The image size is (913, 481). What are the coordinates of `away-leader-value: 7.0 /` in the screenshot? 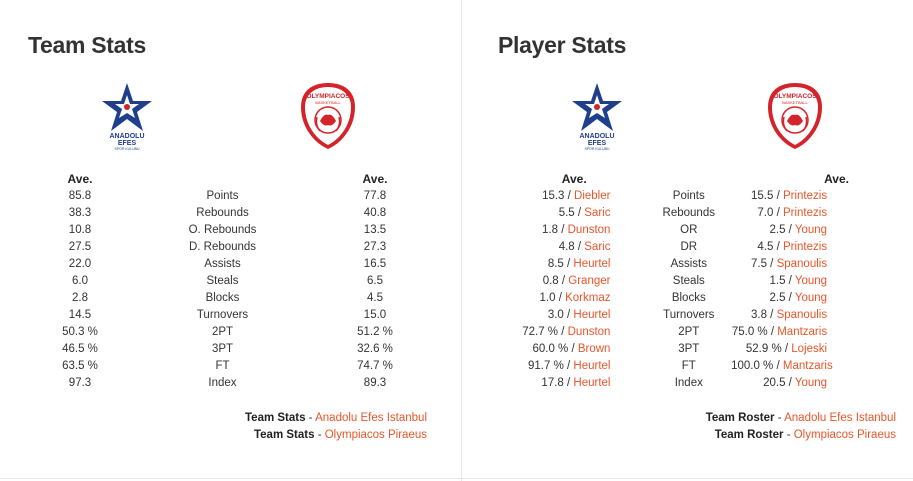 It's located at (770, 213).